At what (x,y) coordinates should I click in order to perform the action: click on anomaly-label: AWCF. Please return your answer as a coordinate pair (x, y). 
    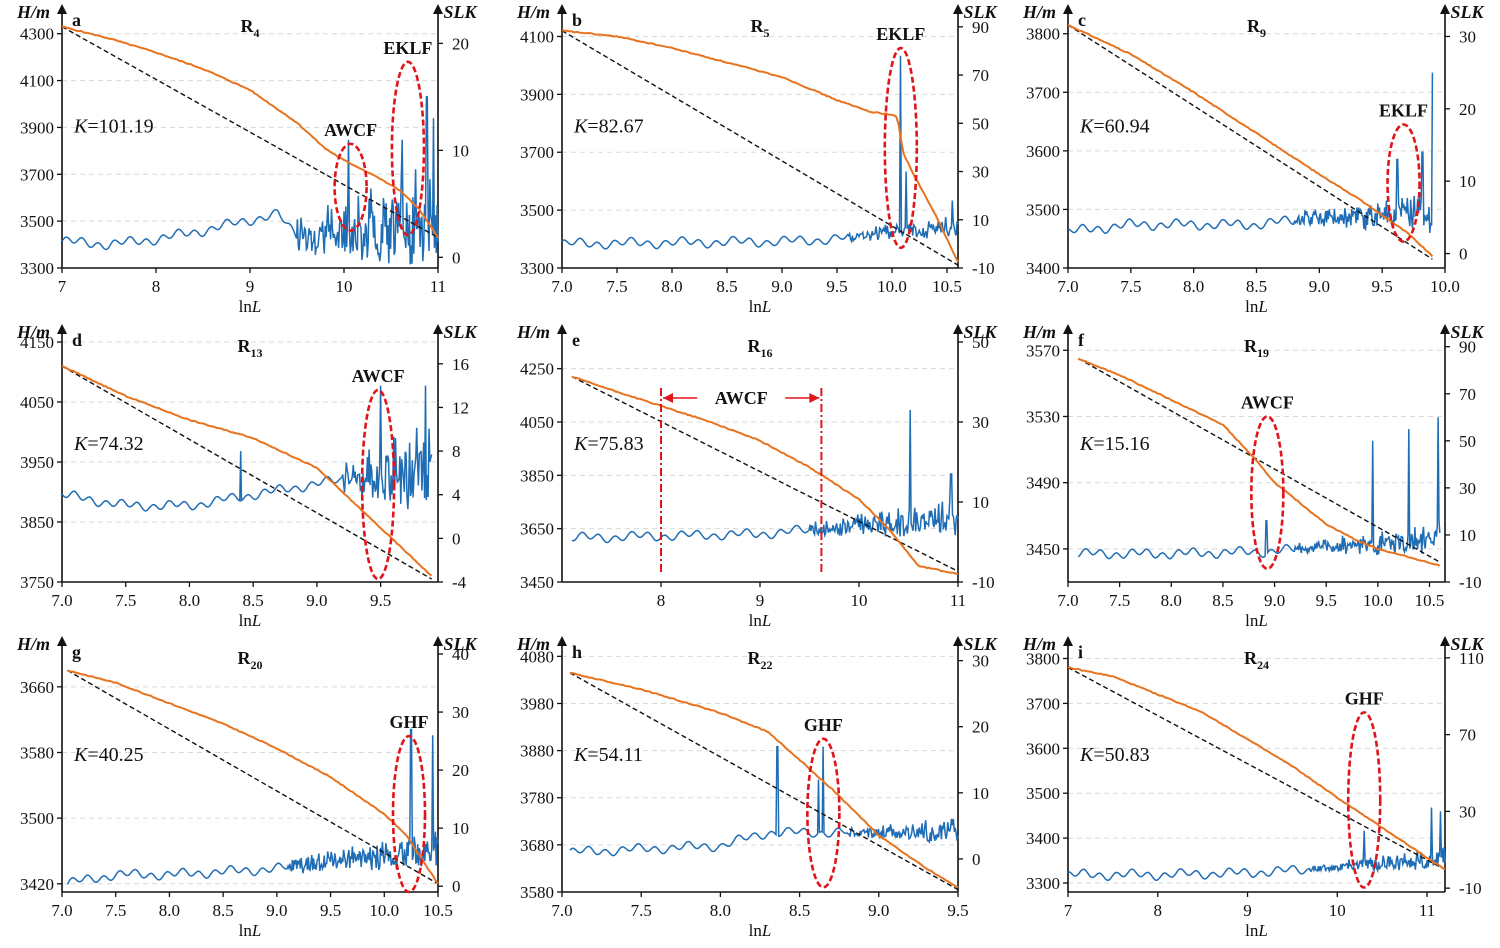
    Looking at the image, I should click on (350, 130).